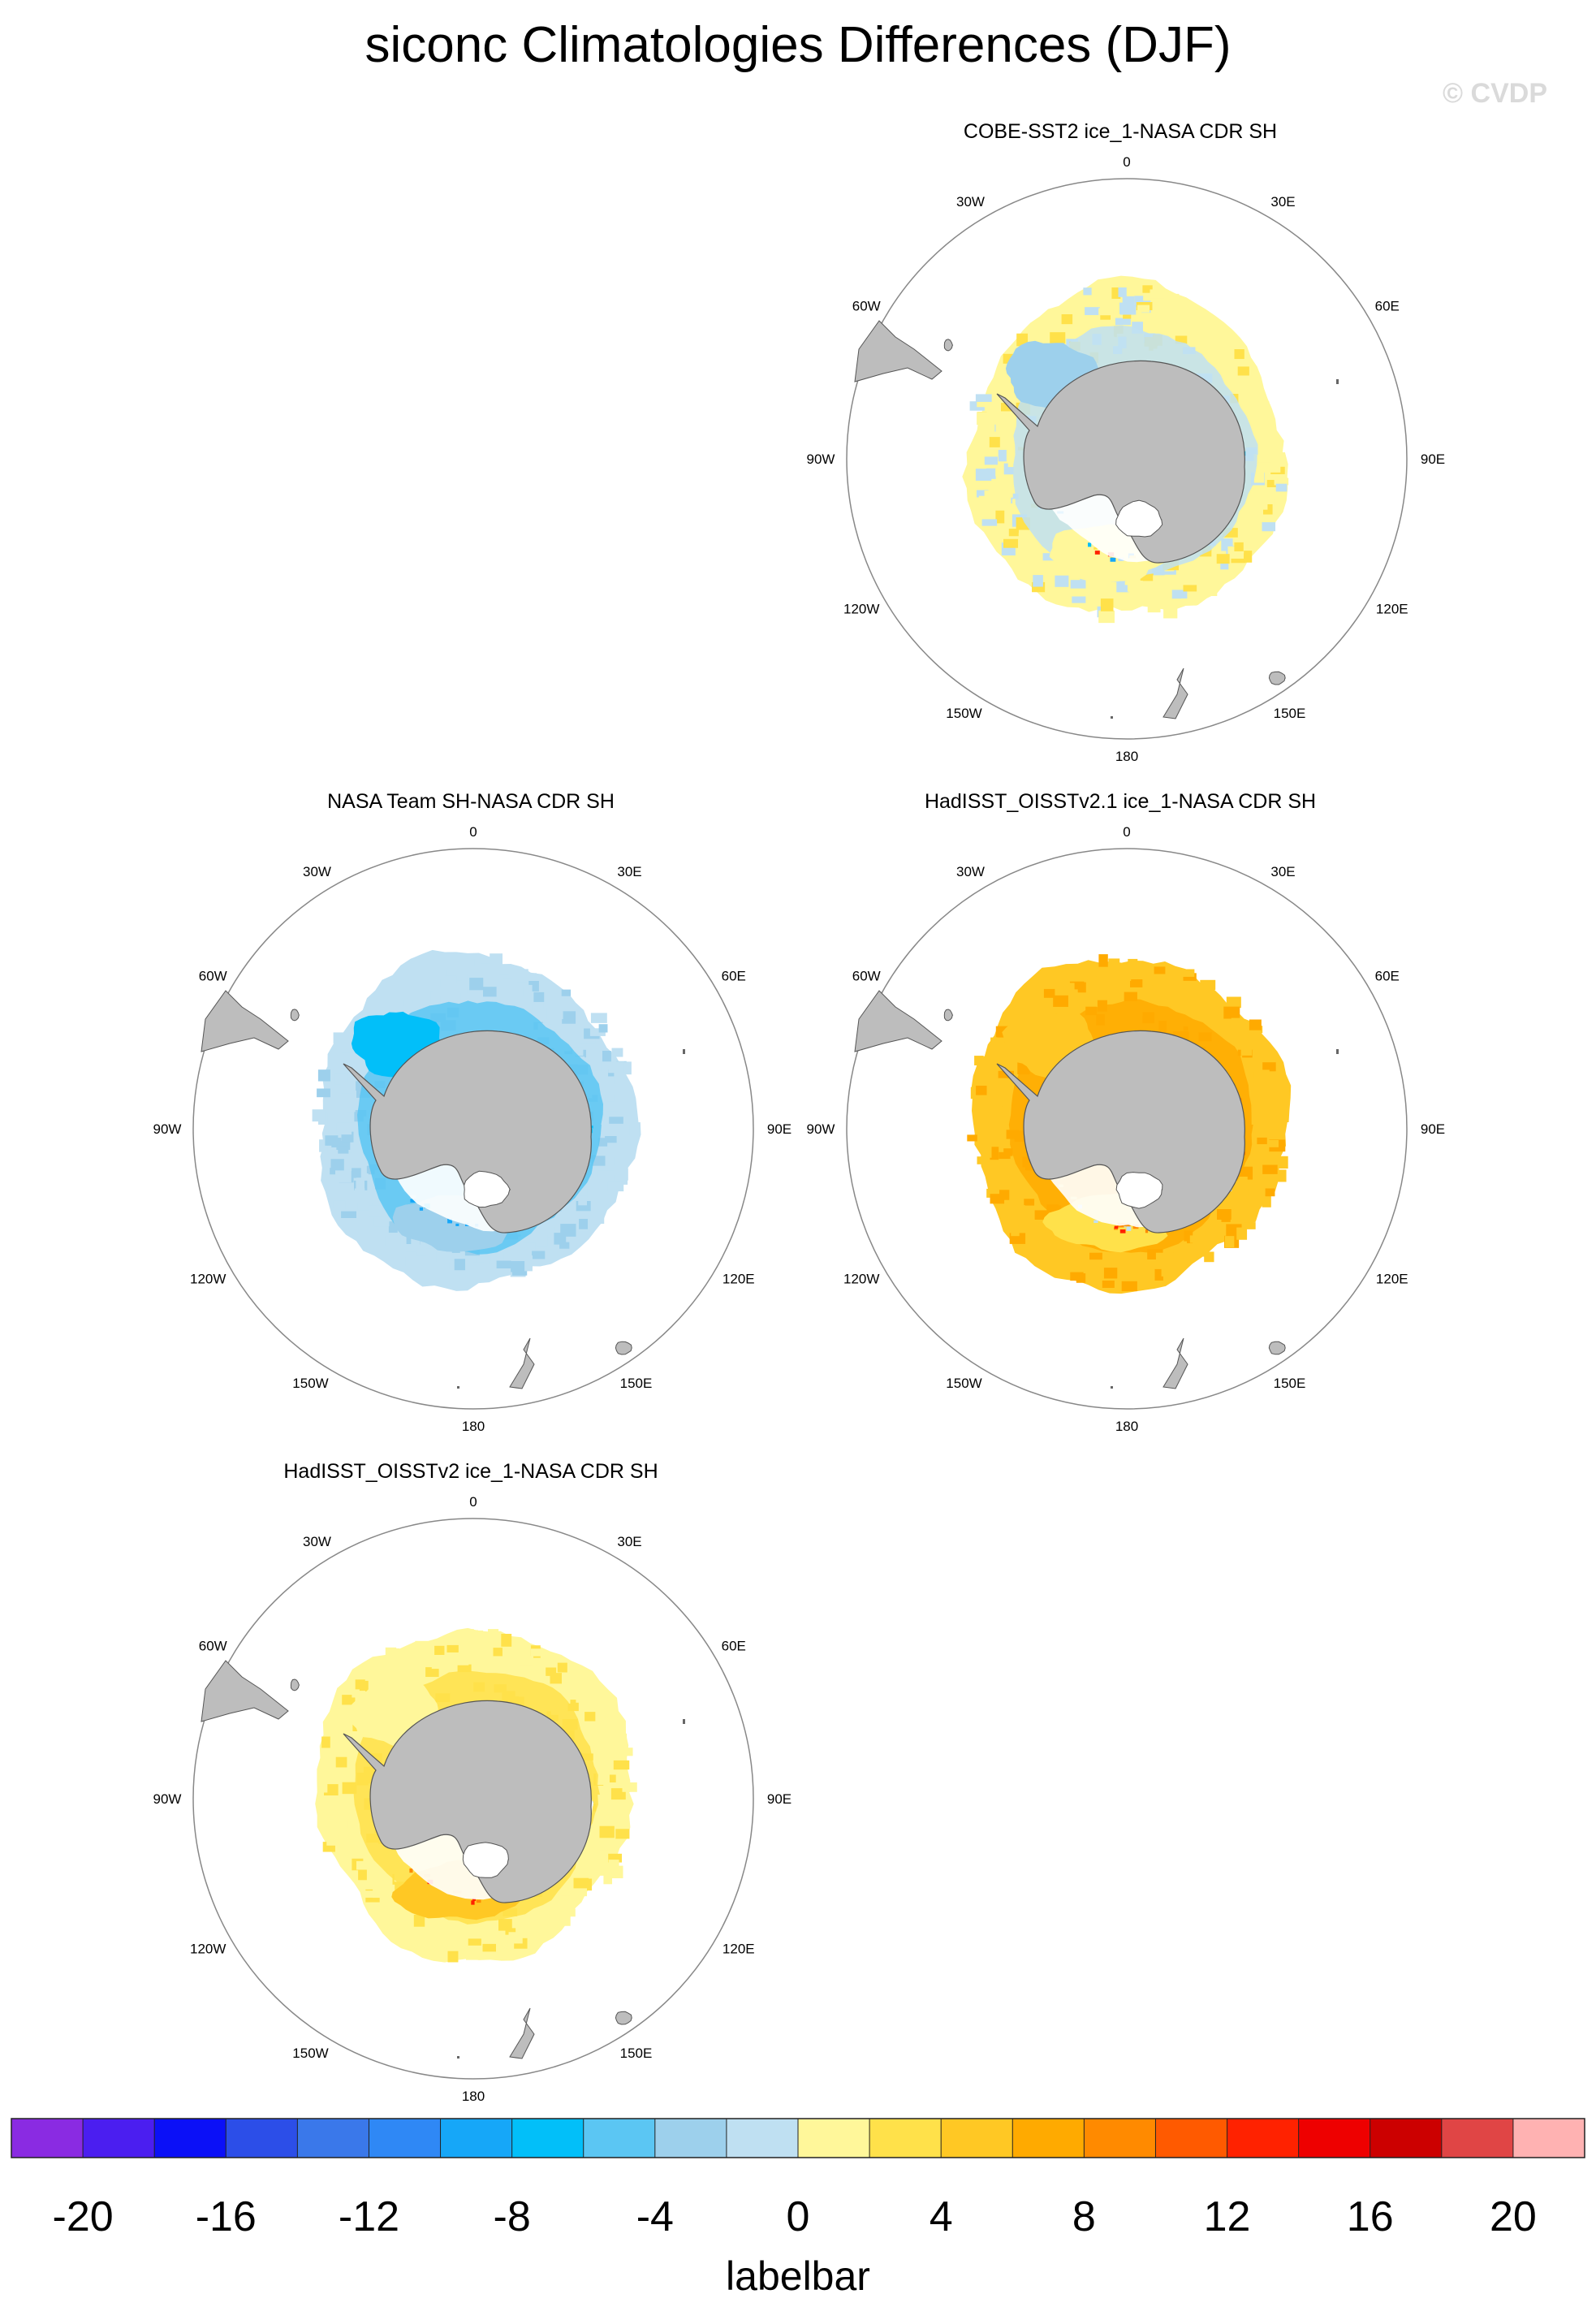 Image resolution: width=1596 pixels, height=2307 pixels. What do you see at coordinates (798, 2276) in the screenshot?
I see `labelbar-title: labelbar` at bounding box center [798, 2276].